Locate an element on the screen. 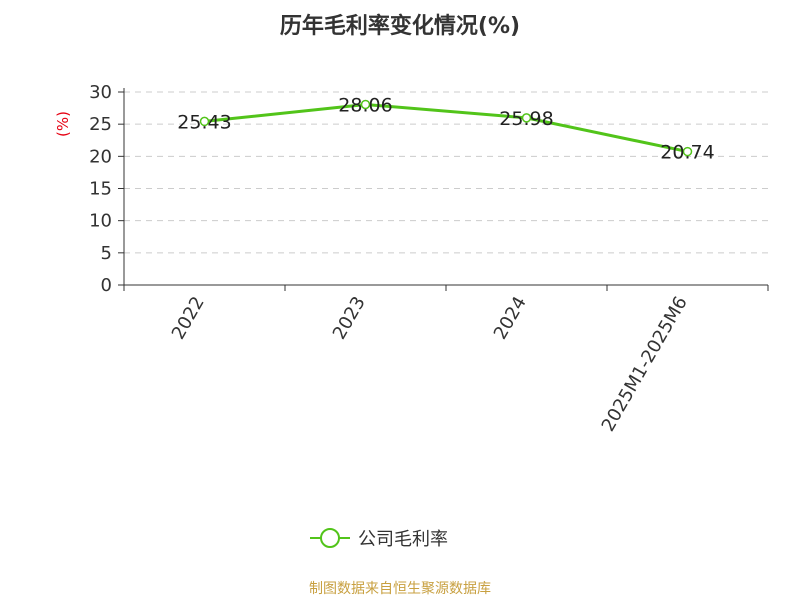 The image size is (800, 600). y-tick-label: 25 is located at coordinates (100, 124).